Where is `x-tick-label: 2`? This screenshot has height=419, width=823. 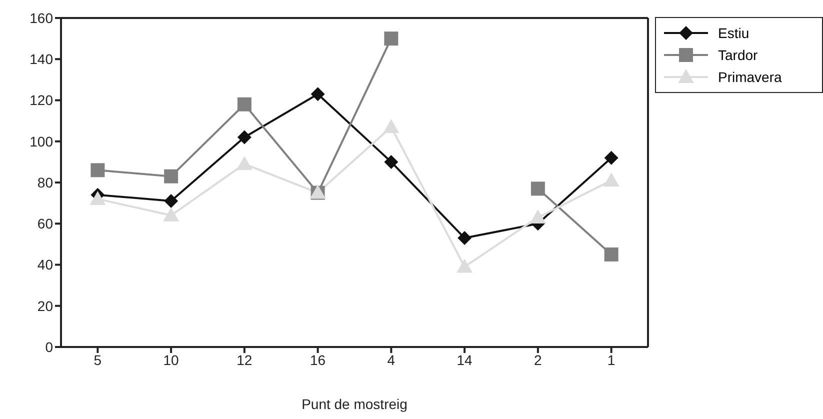 x-tick-label: 2 is located at coordinates (538, 360).